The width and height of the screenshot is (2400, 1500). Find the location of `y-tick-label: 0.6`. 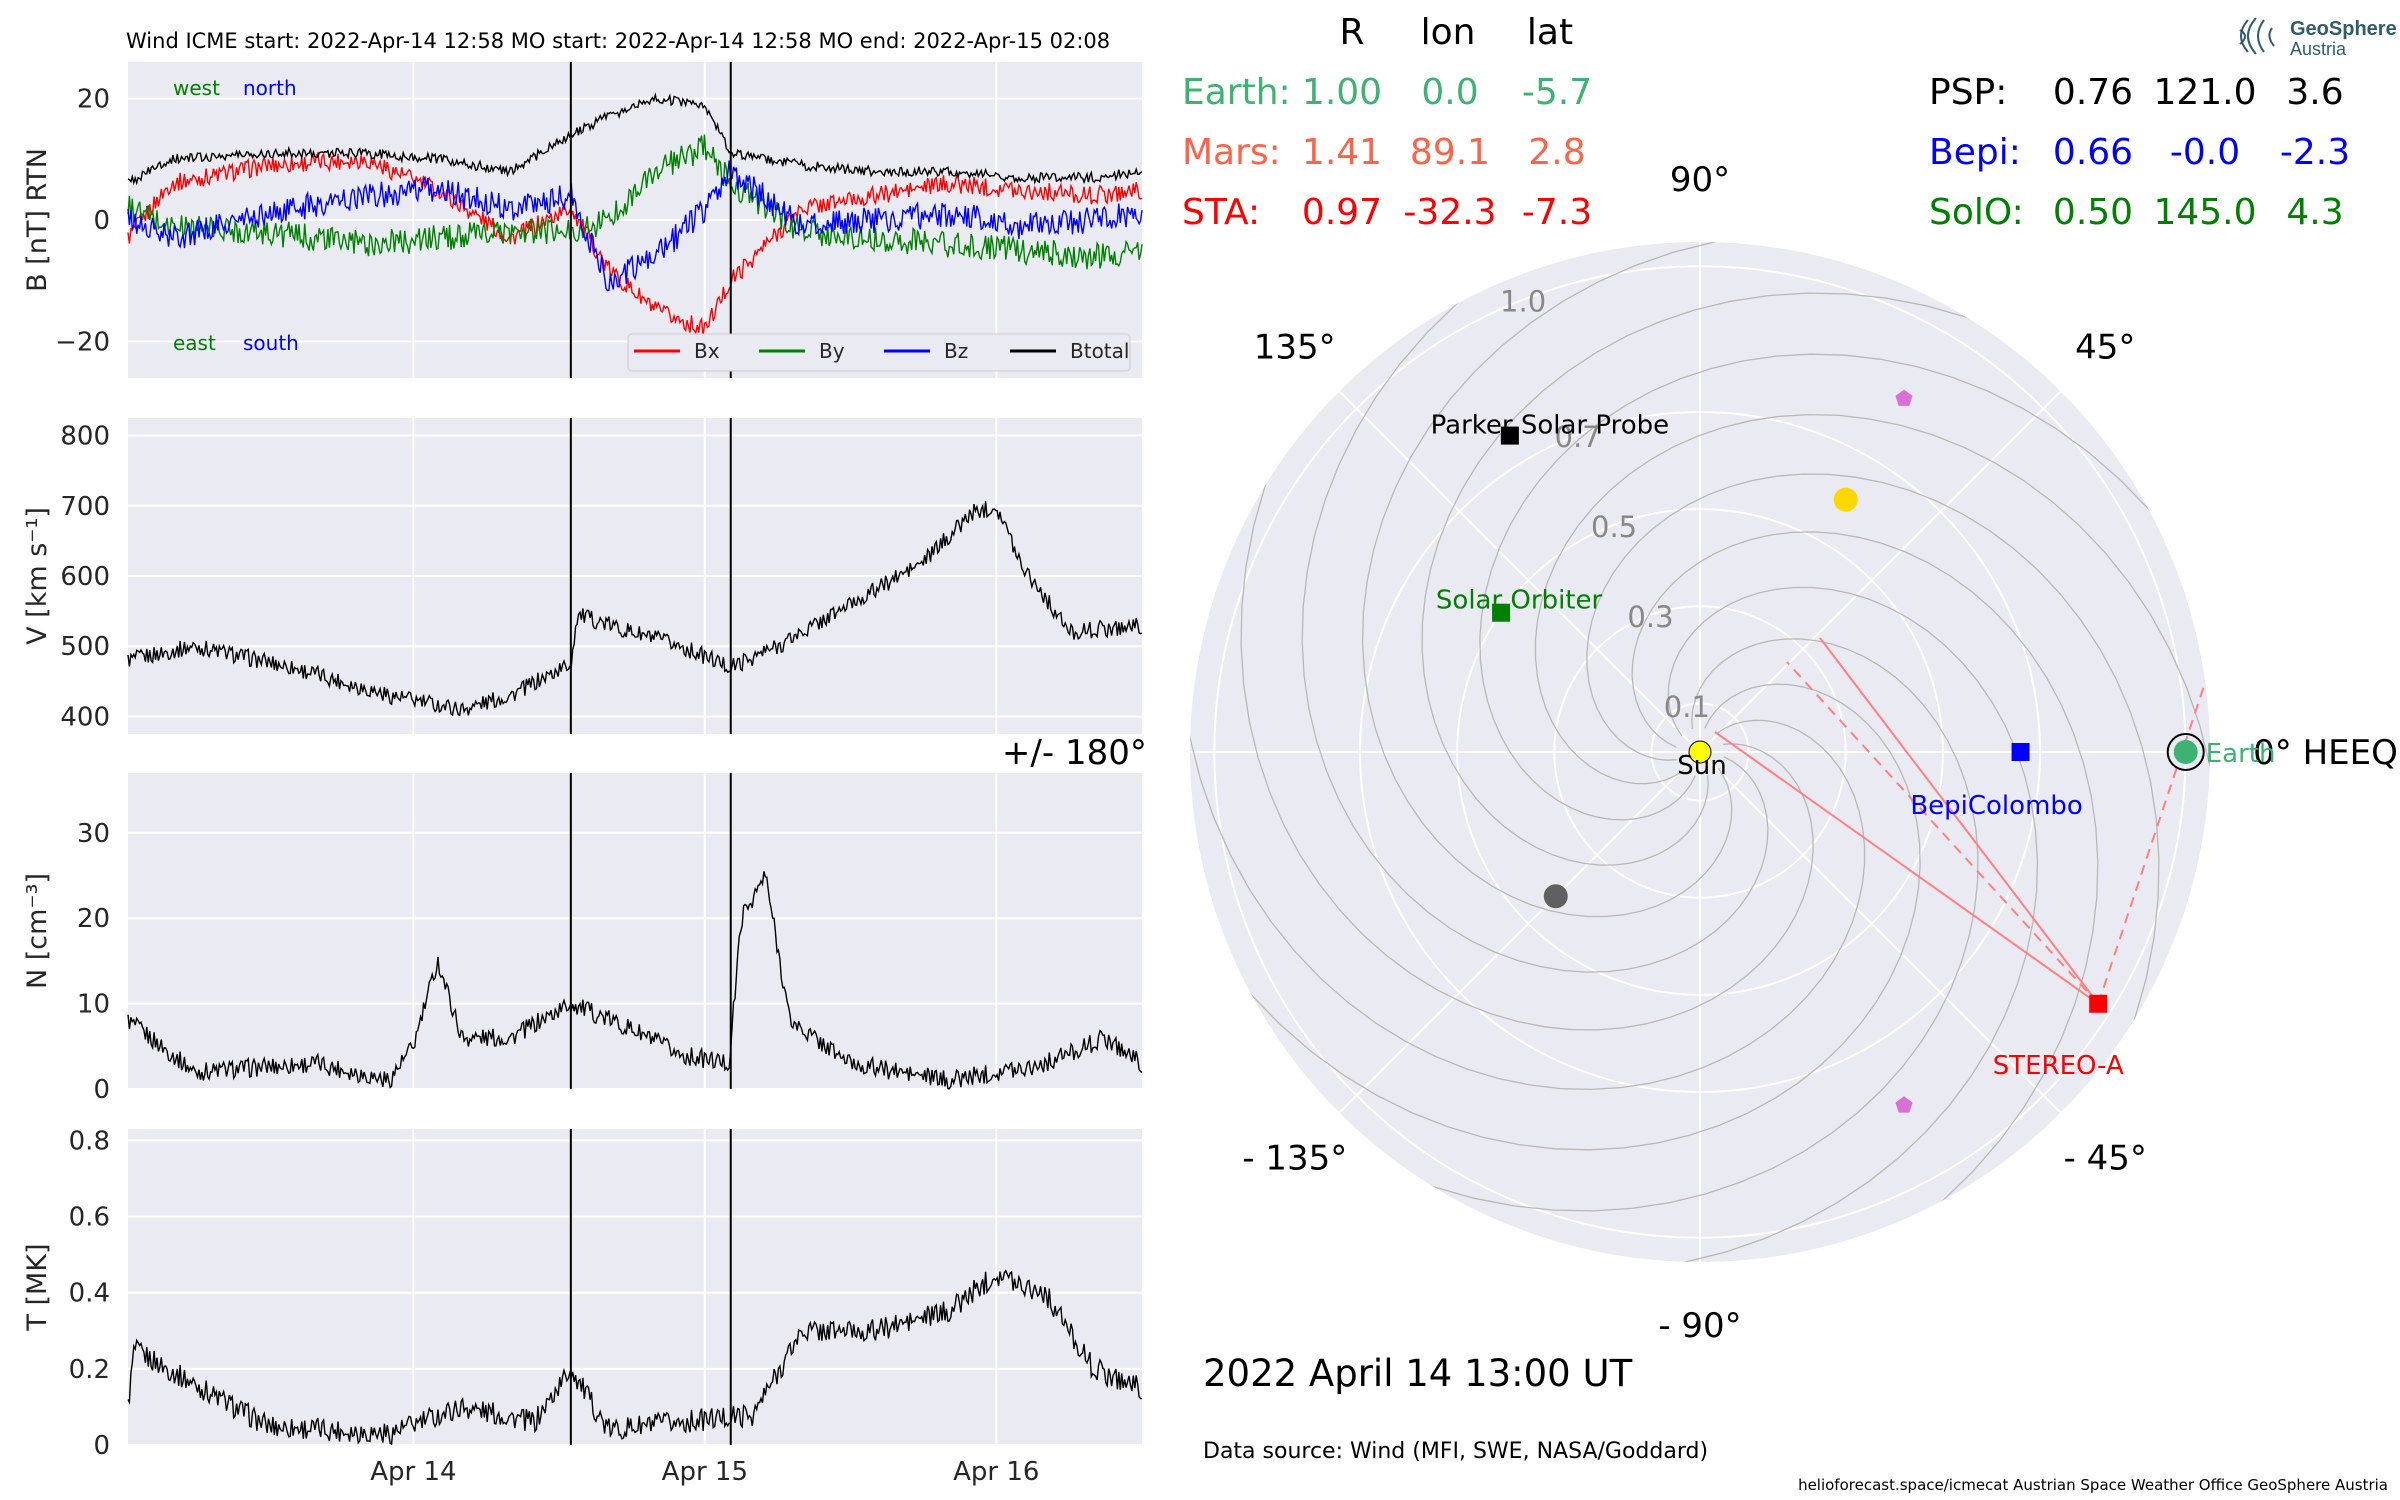

y-tick-label: 0.6 is located at coordinates (89, 1218).